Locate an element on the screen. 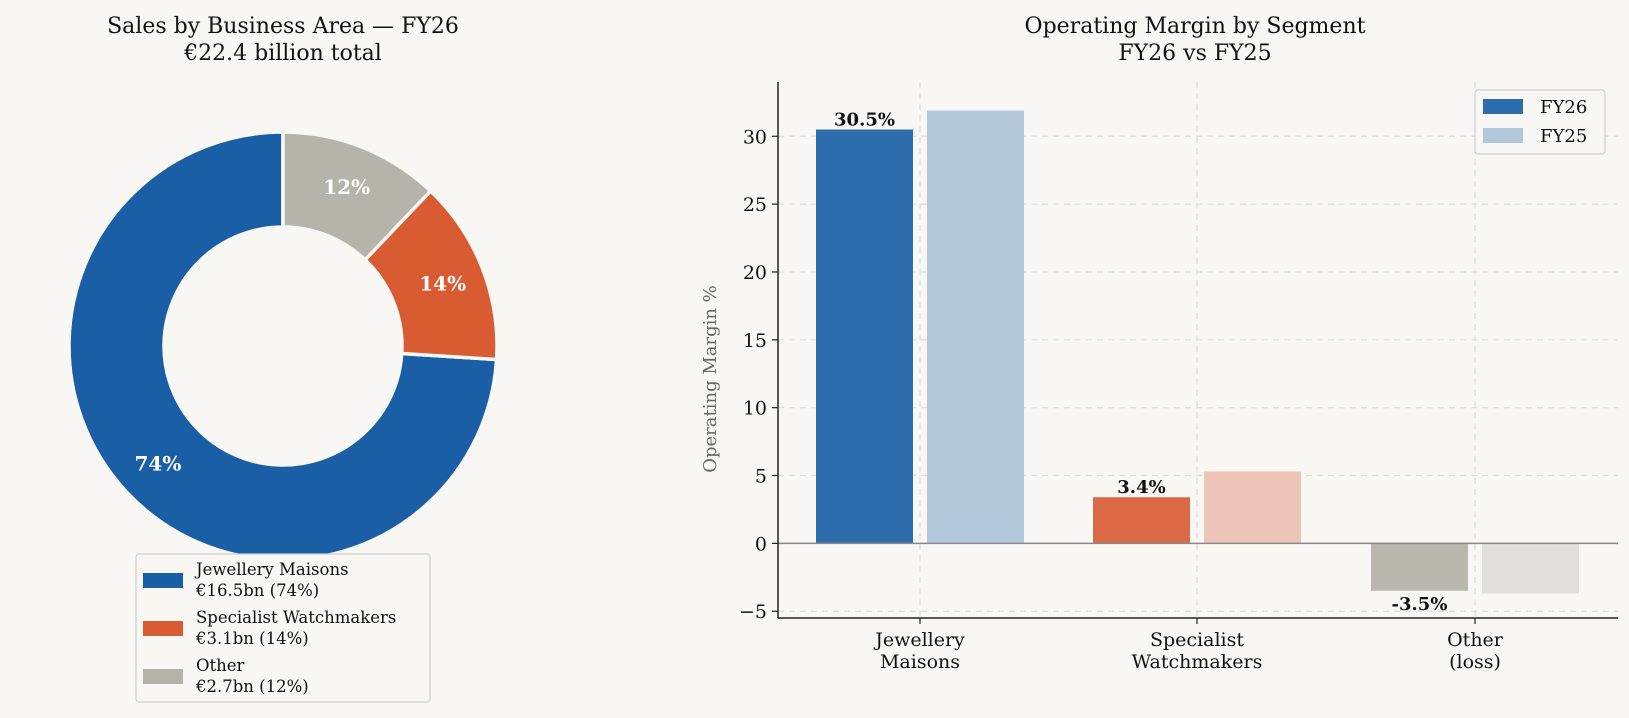  y-tick-label: 10 is located at coordinates (755, 409).